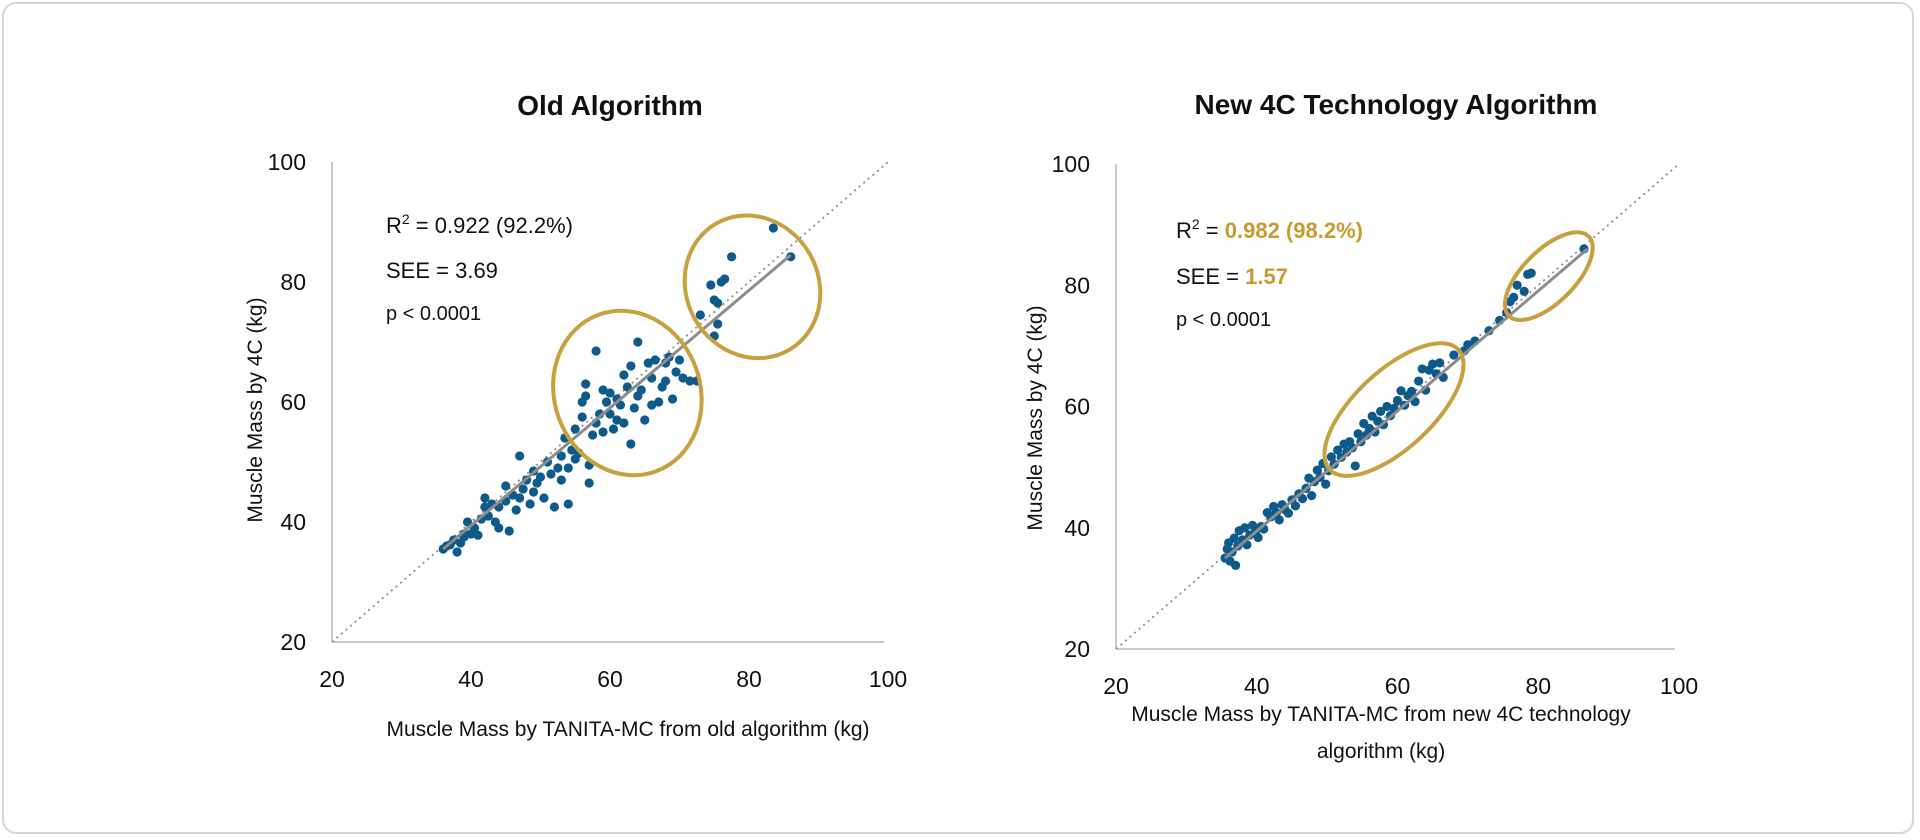 Image resolution: width=1920 pixels, height=840 pixels. I want to click on x-tick-label: 80, so click(749, 679).